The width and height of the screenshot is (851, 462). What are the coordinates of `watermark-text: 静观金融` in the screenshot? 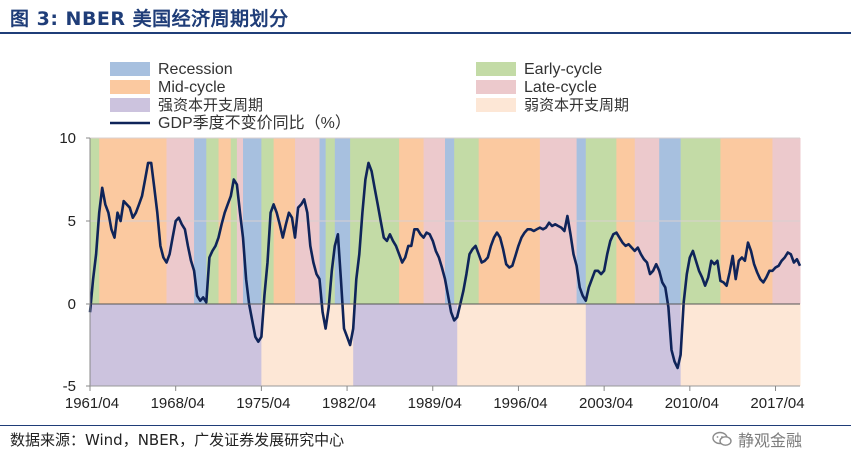 It's located at (770, 440).